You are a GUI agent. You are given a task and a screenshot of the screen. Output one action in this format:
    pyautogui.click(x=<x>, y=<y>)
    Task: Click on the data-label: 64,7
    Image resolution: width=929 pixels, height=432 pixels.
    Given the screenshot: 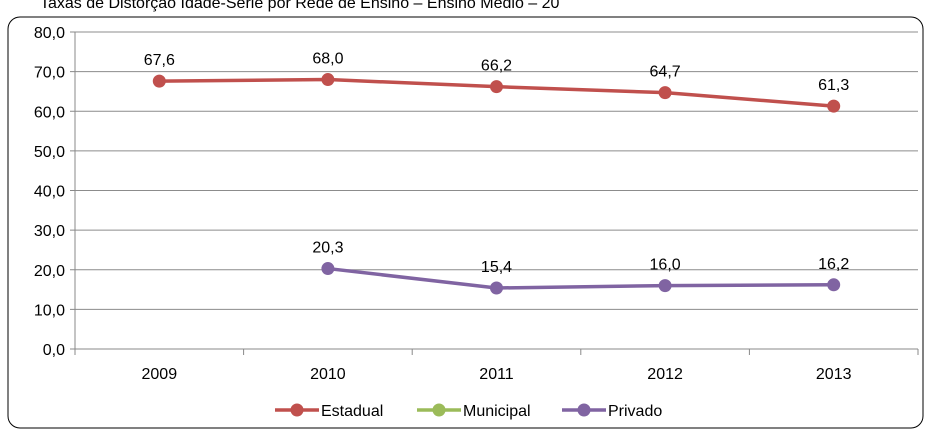 What is the action you would take?
    pyautogui.click(x=665, y=72)
    